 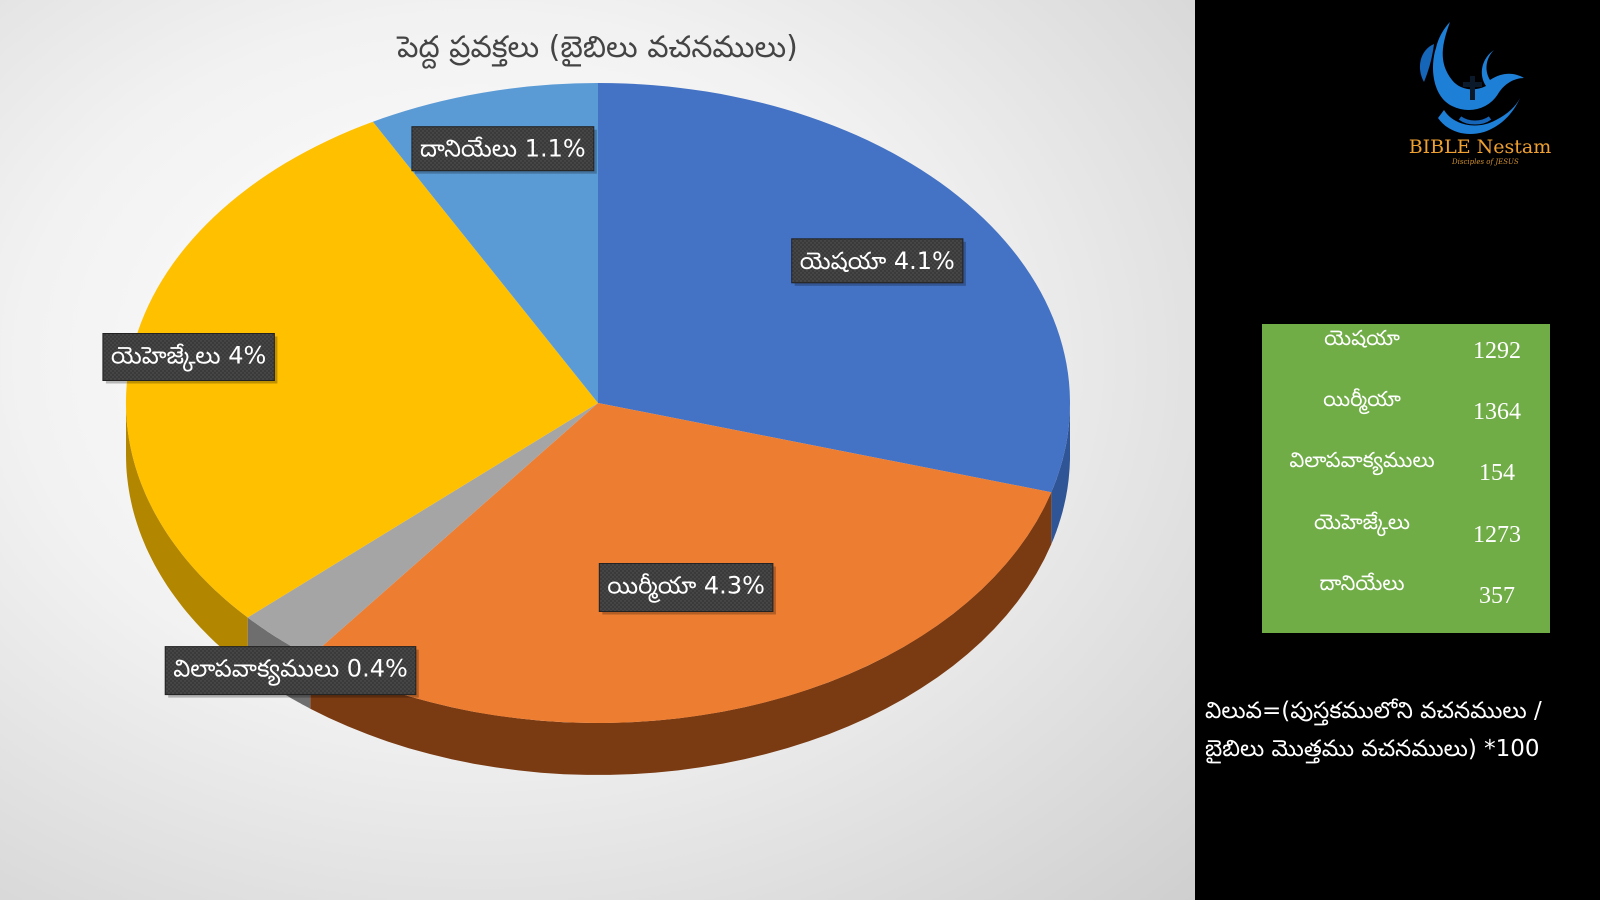 What do you see at coordinates (1406, 344) in the screenshot?
I see `table-row: యెషయా 1292` at bounding box center [1406, 344].